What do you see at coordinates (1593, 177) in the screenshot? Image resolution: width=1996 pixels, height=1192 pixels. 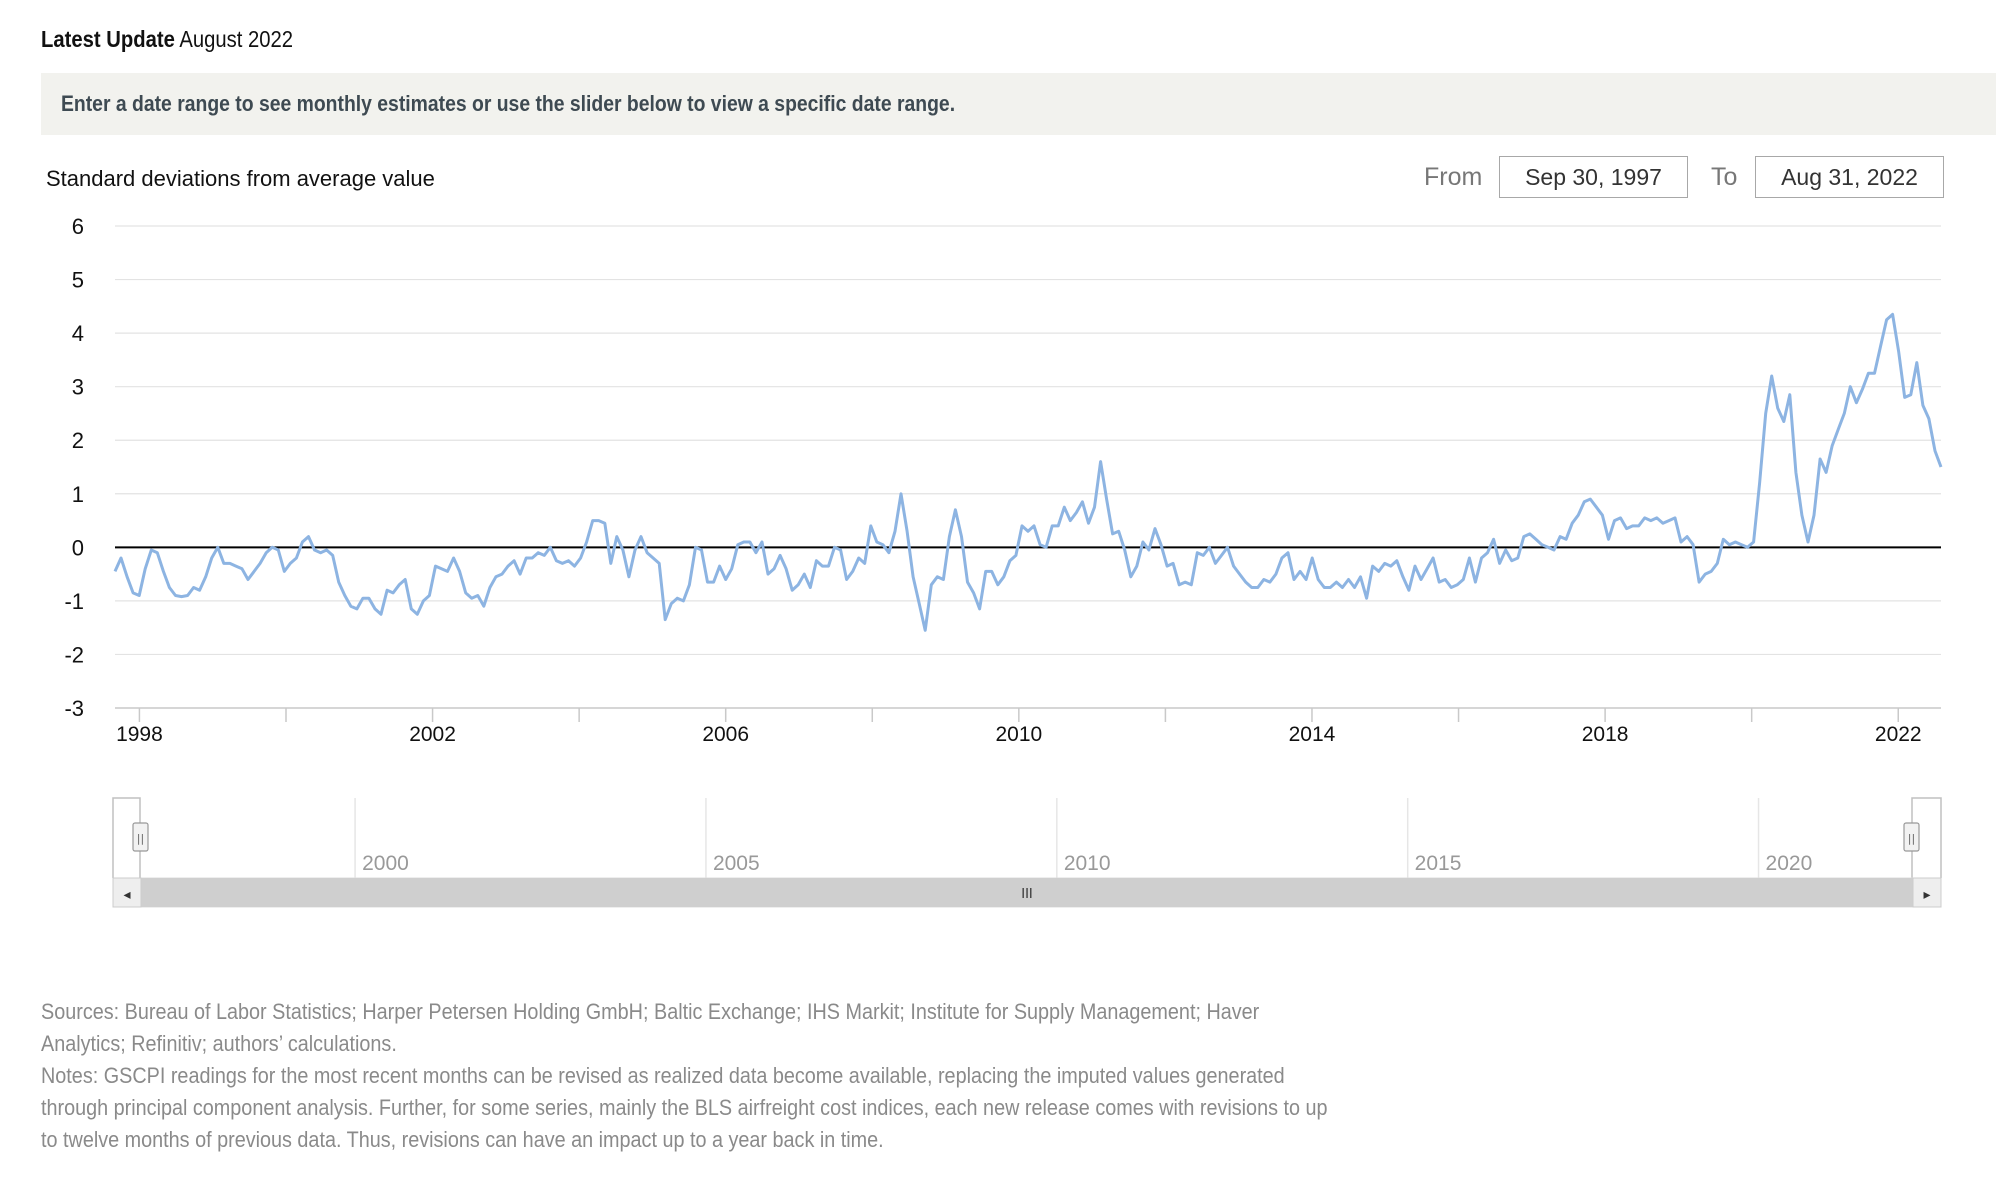 I see `from-date-input: Sep 30, 1997` at bounding box center [1593, 177].